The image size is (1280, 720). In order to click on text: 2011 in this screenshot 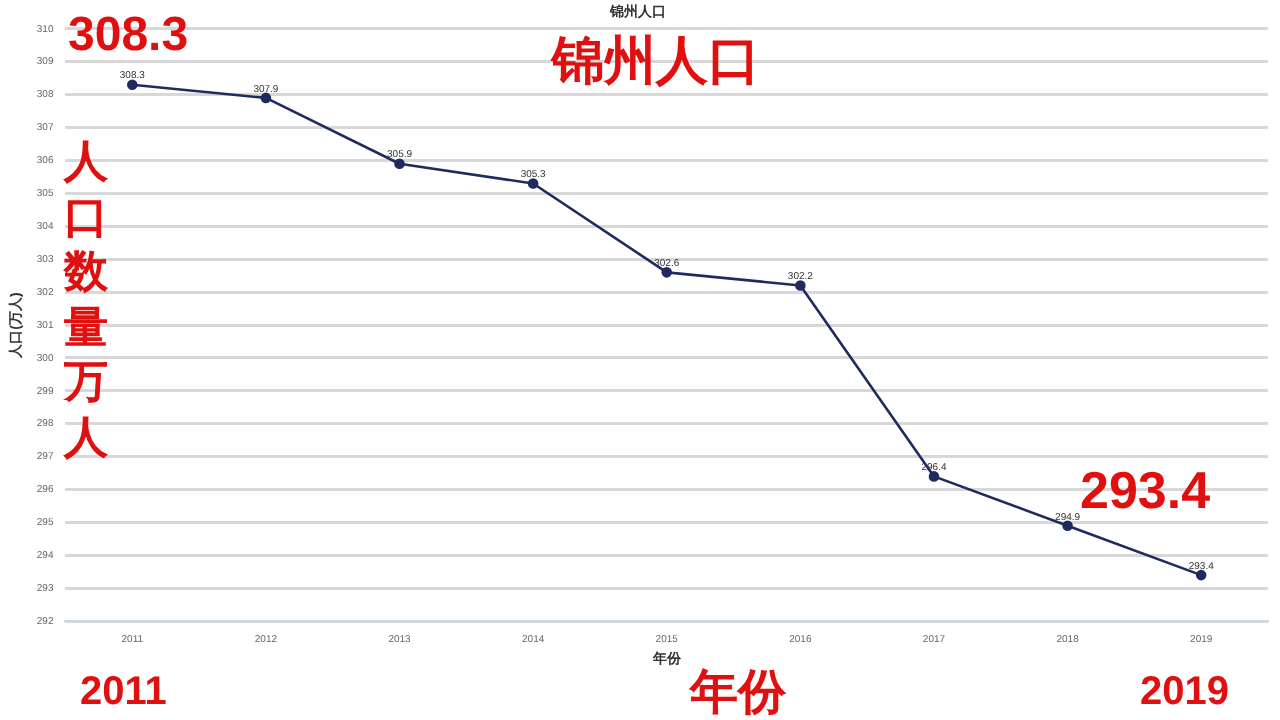, I will do `click(123, 692)`.